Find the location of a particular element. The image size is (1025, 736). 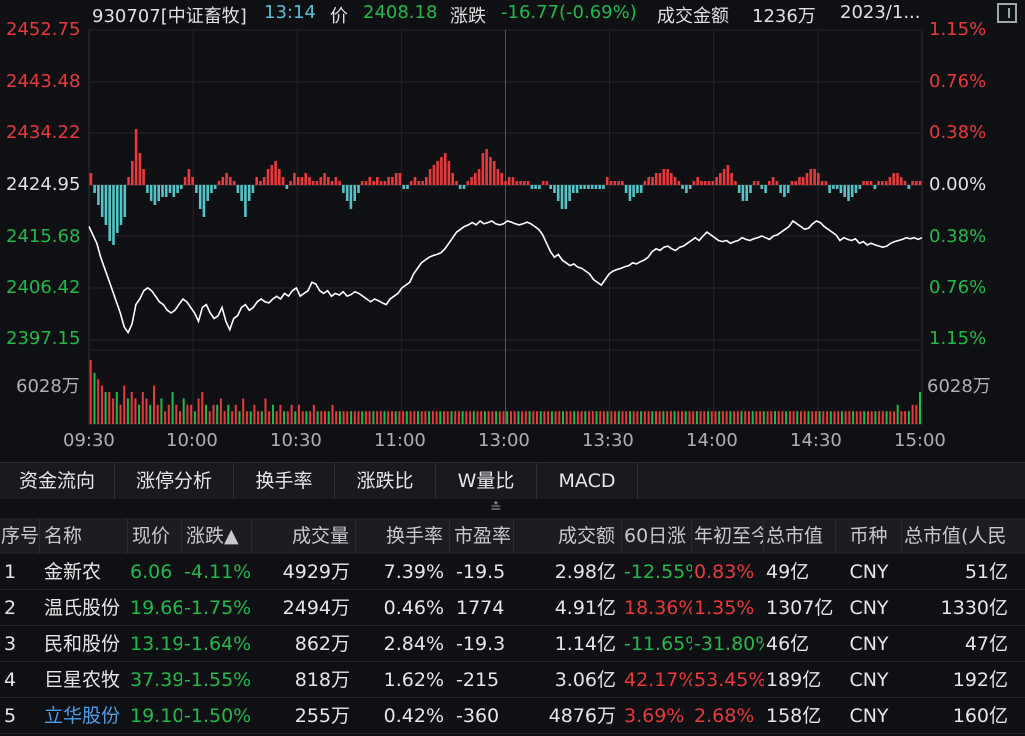

col-header-volume: 成交量 is located at coordinates (304, 536).